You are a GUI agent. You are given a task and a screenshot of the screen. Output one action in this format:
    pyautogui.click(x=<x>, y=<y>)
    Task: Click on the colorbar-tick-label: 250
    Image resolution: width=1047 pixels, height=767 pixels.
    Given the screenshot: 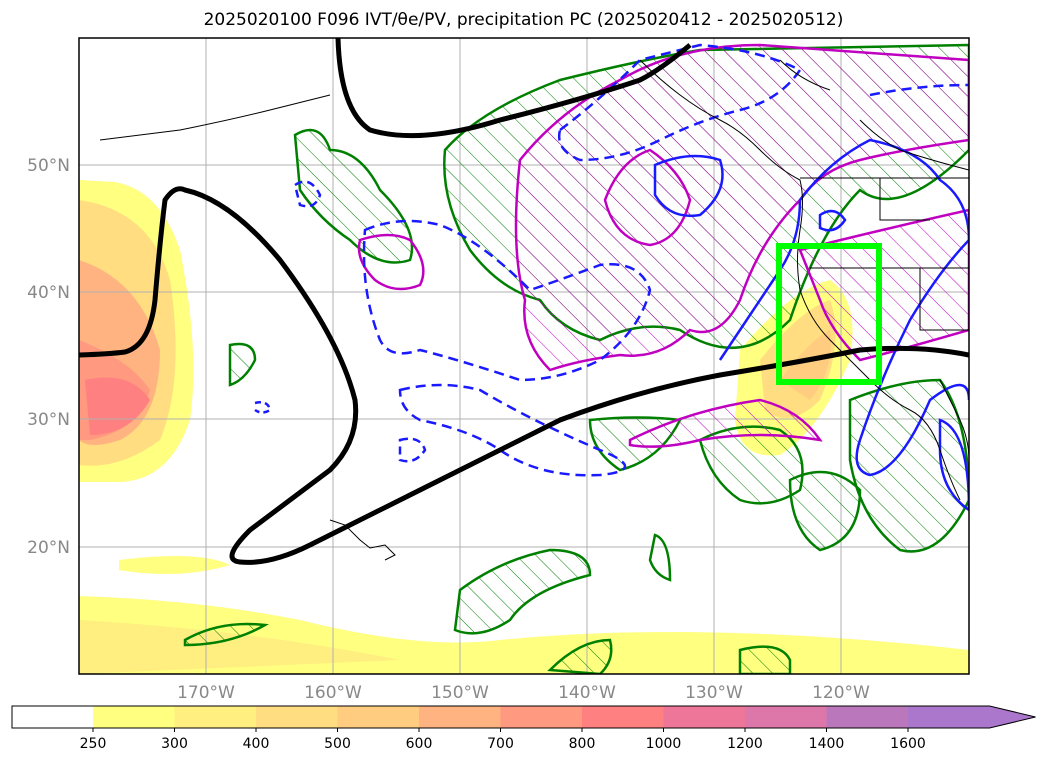 What is the action you would take?
    pyautogui.click(x=93, y=744)
    